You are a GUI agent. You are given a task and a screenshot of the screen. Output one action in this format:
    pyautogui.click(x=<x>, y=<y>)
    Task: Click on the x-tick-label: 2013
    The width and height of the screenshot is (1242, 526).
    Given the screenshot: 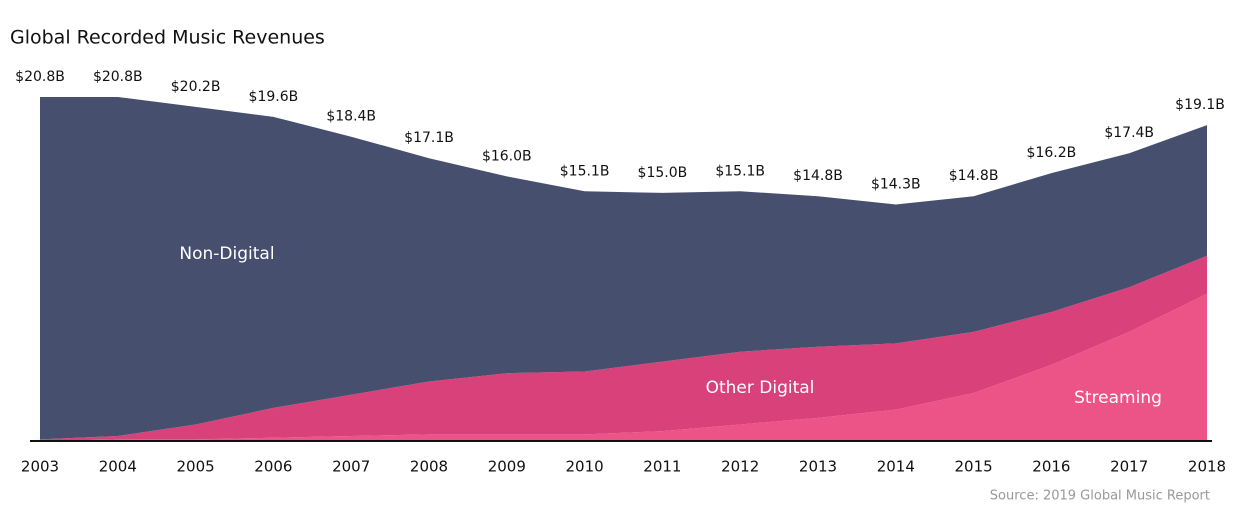 What is the action you would take?
    pyautogui.click(x=818, y=467)
    